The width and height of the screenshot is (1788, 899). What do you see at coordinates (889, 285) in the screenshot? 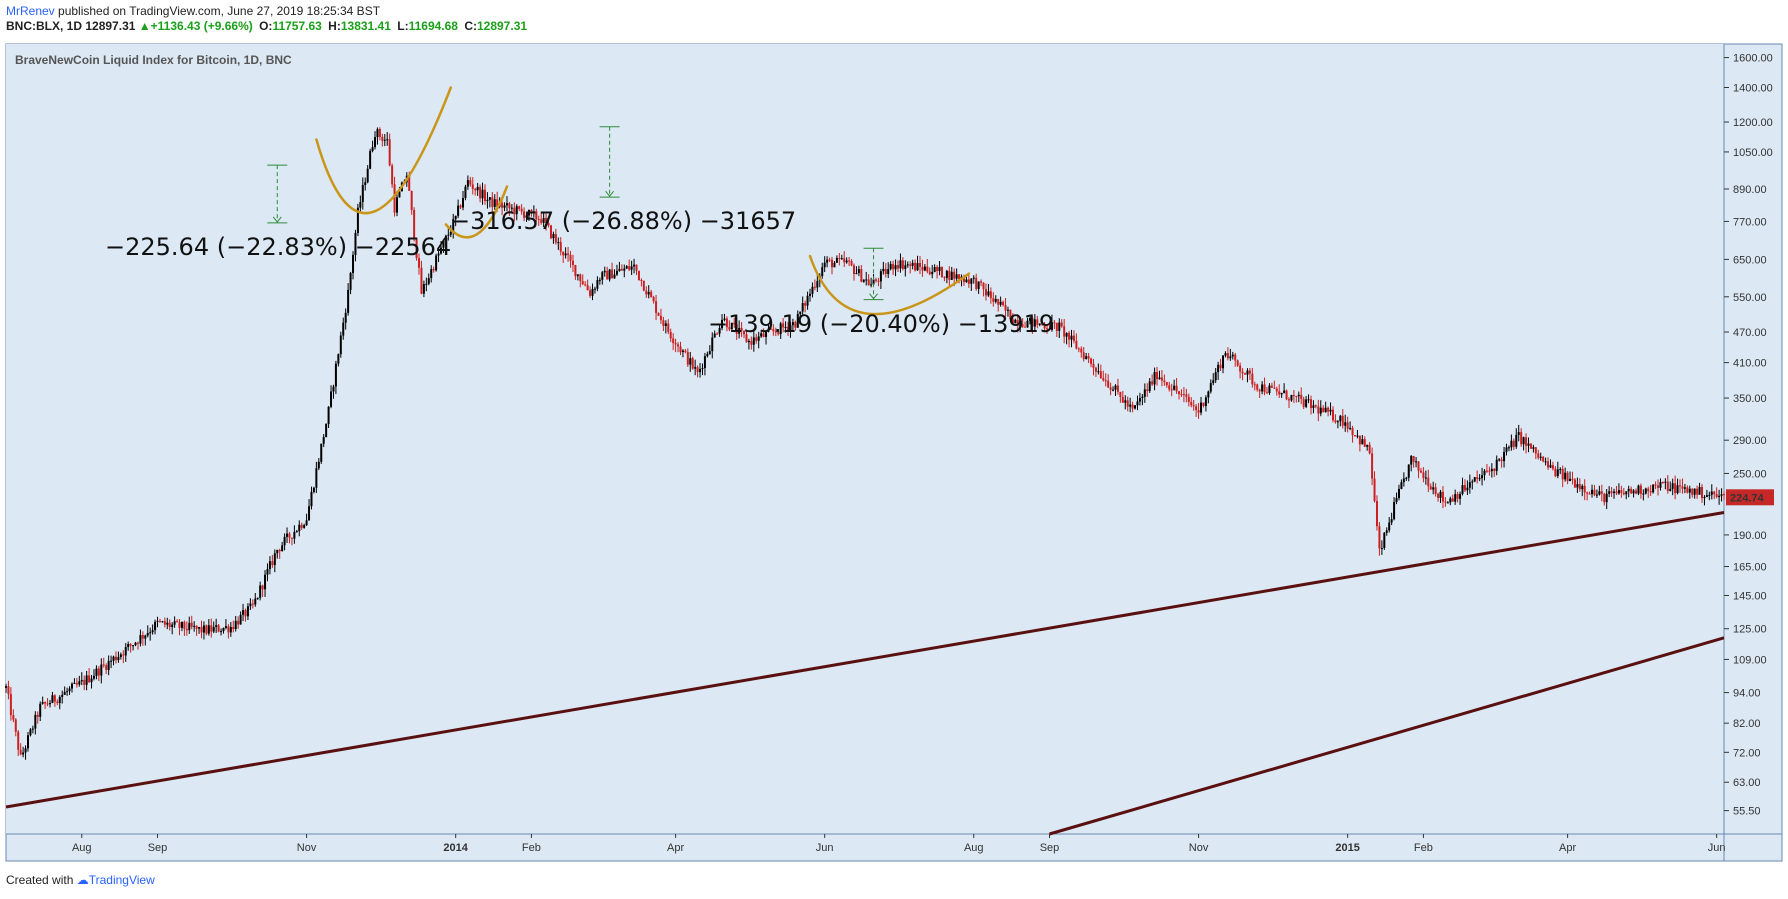
I see `annotation-curve` at bounding box center [889, 285].